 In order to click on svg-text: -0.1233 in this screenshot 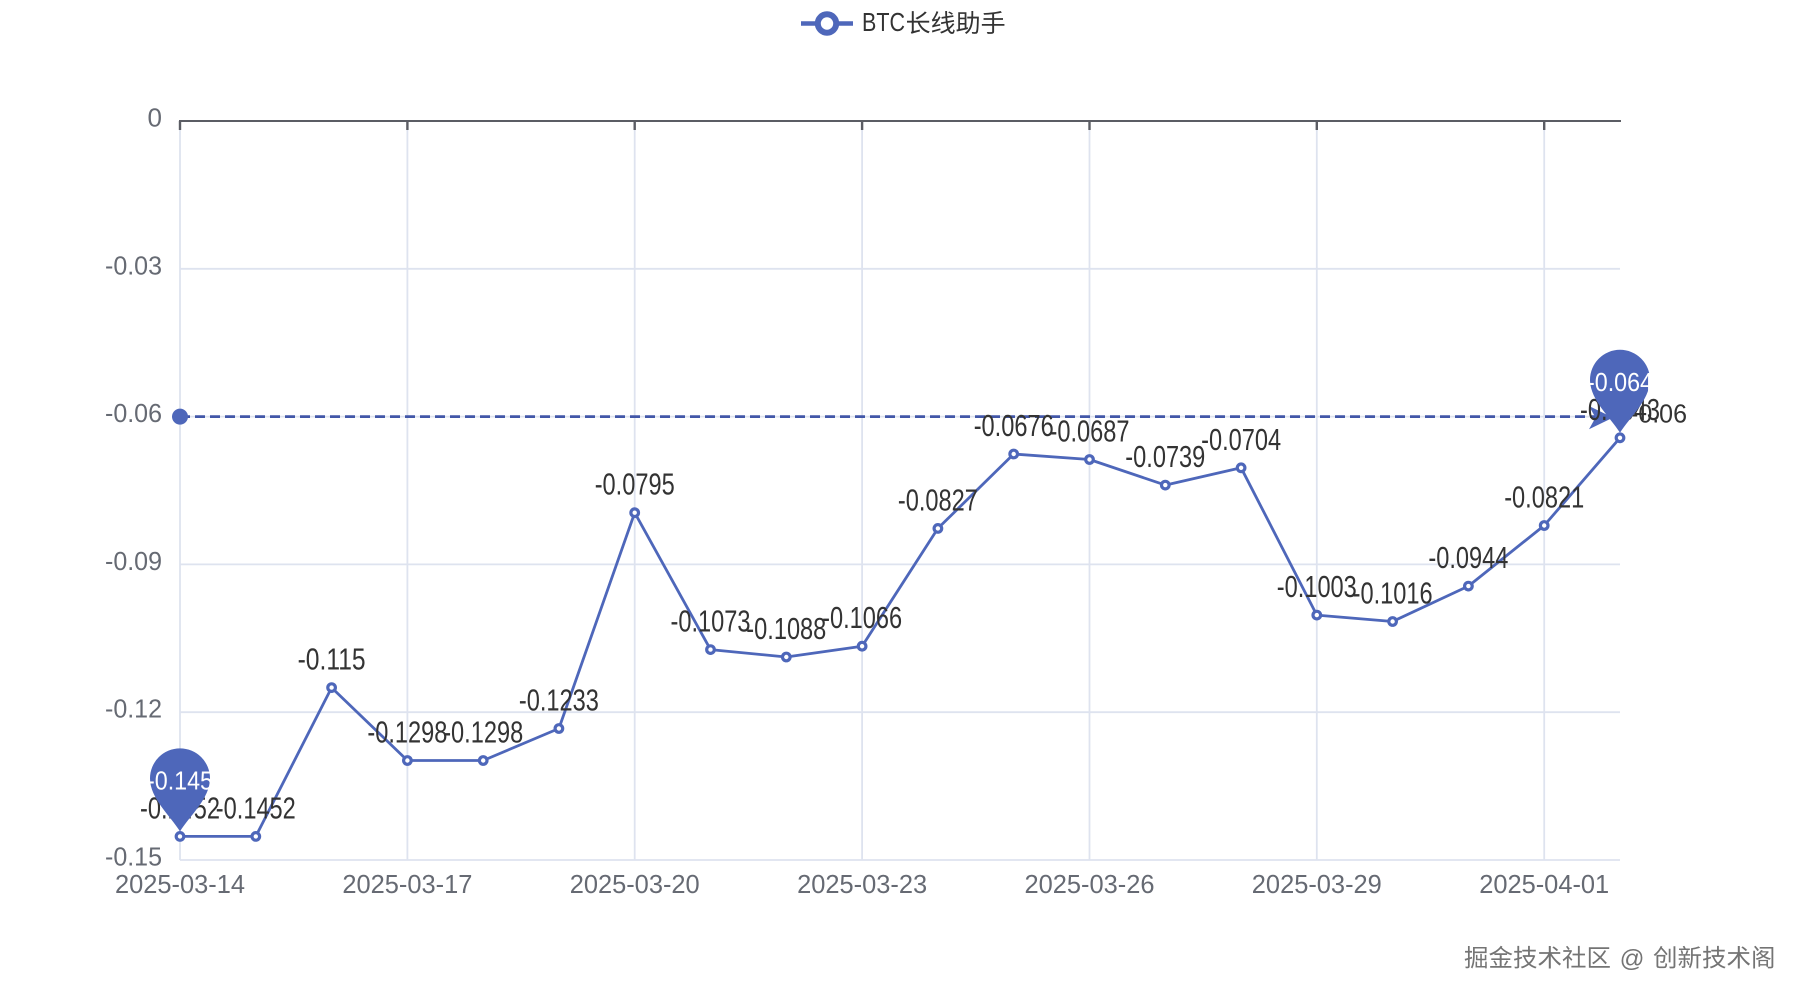, I will do `click(559, 700)`.